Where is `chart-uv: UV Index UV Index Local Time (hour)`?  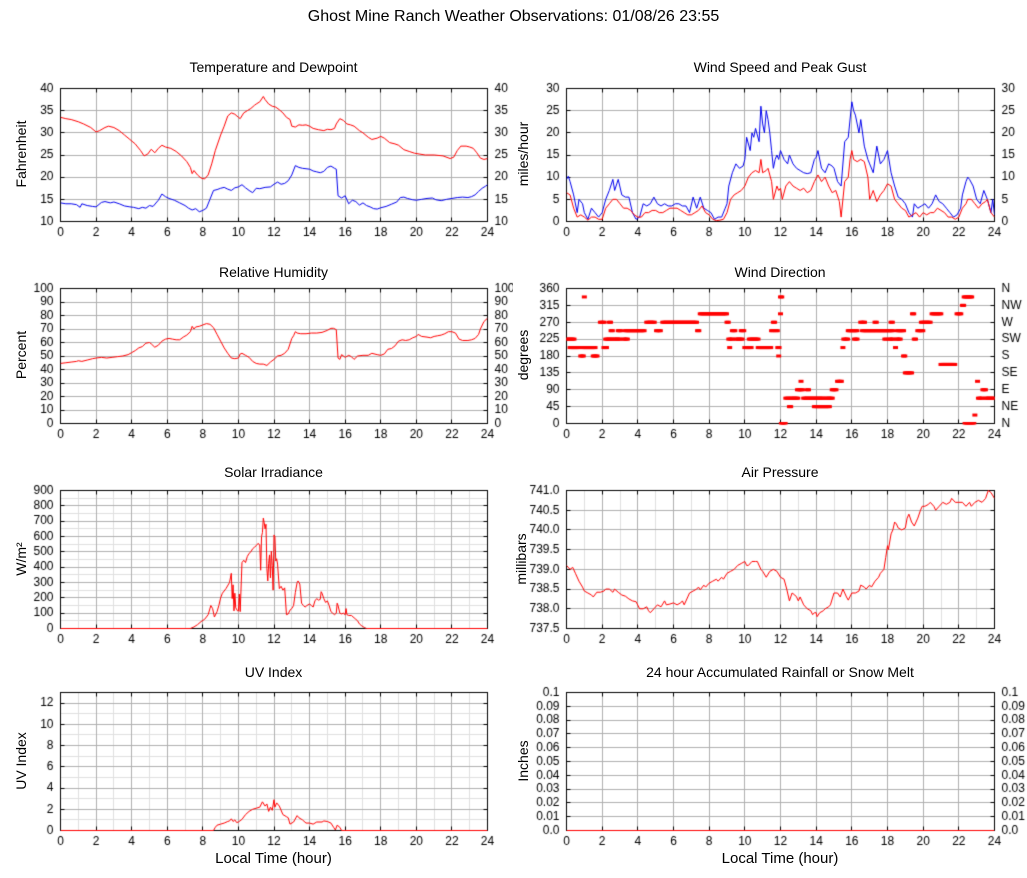 chart-uv: UV Index UV Index Local Time (hour) is located at coordinates (256, 769).